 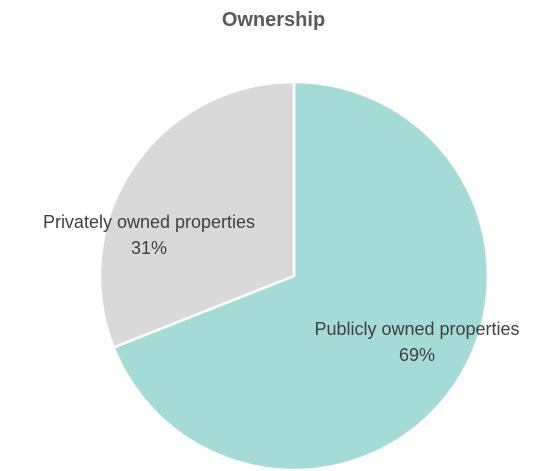 What do you see at coordinates (273, 20) in the screenshot?
I see `chart-title: Ownership` at bounding box center [273, 20].